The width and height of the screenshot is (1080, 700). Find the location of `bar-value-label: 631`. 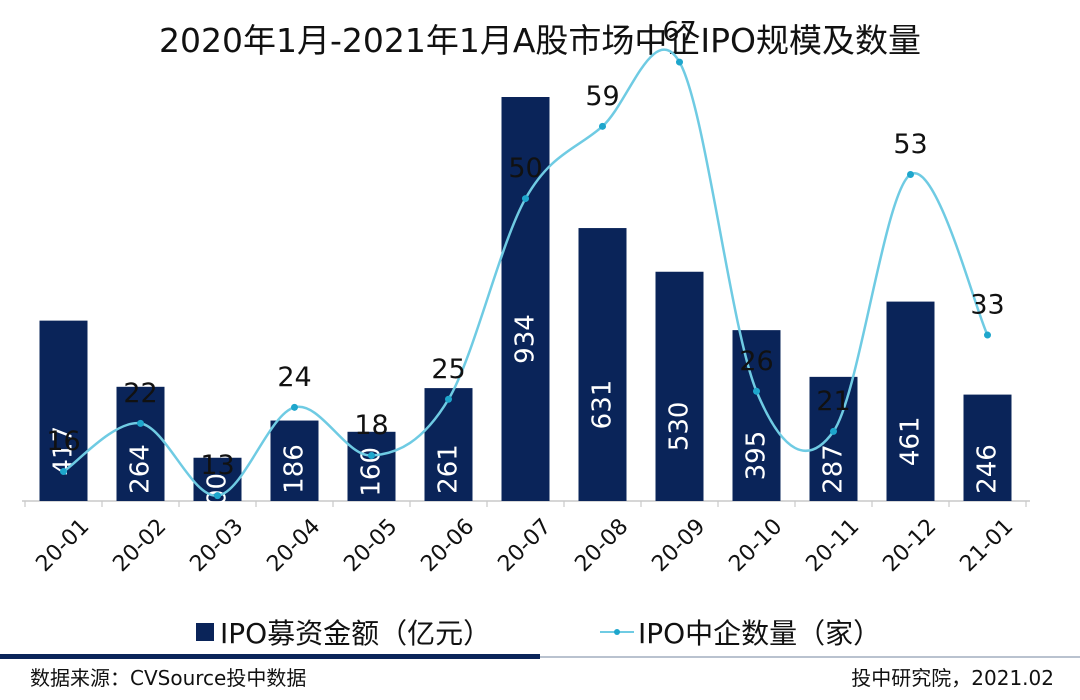

bar-value-label: 631 is located at coordinates (603, 405).